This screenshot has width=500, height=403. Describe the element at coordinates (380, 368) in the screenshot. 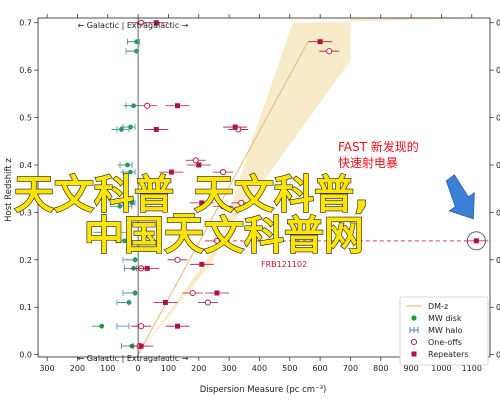

I see `x-tick-label: 800` at that location.